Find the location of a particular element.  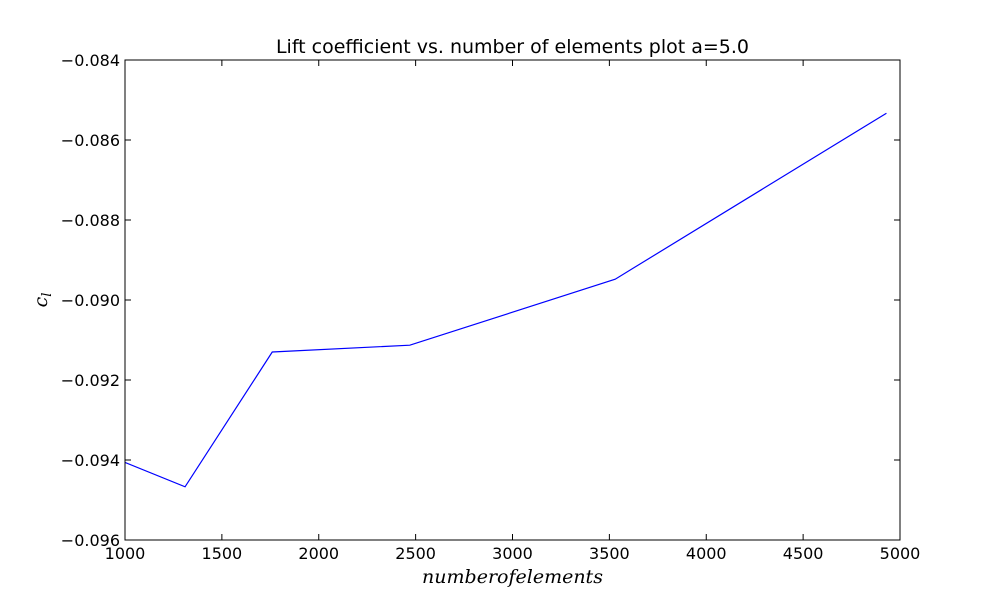

x-tick-label: 1000 is located at coordinates (125, 553).